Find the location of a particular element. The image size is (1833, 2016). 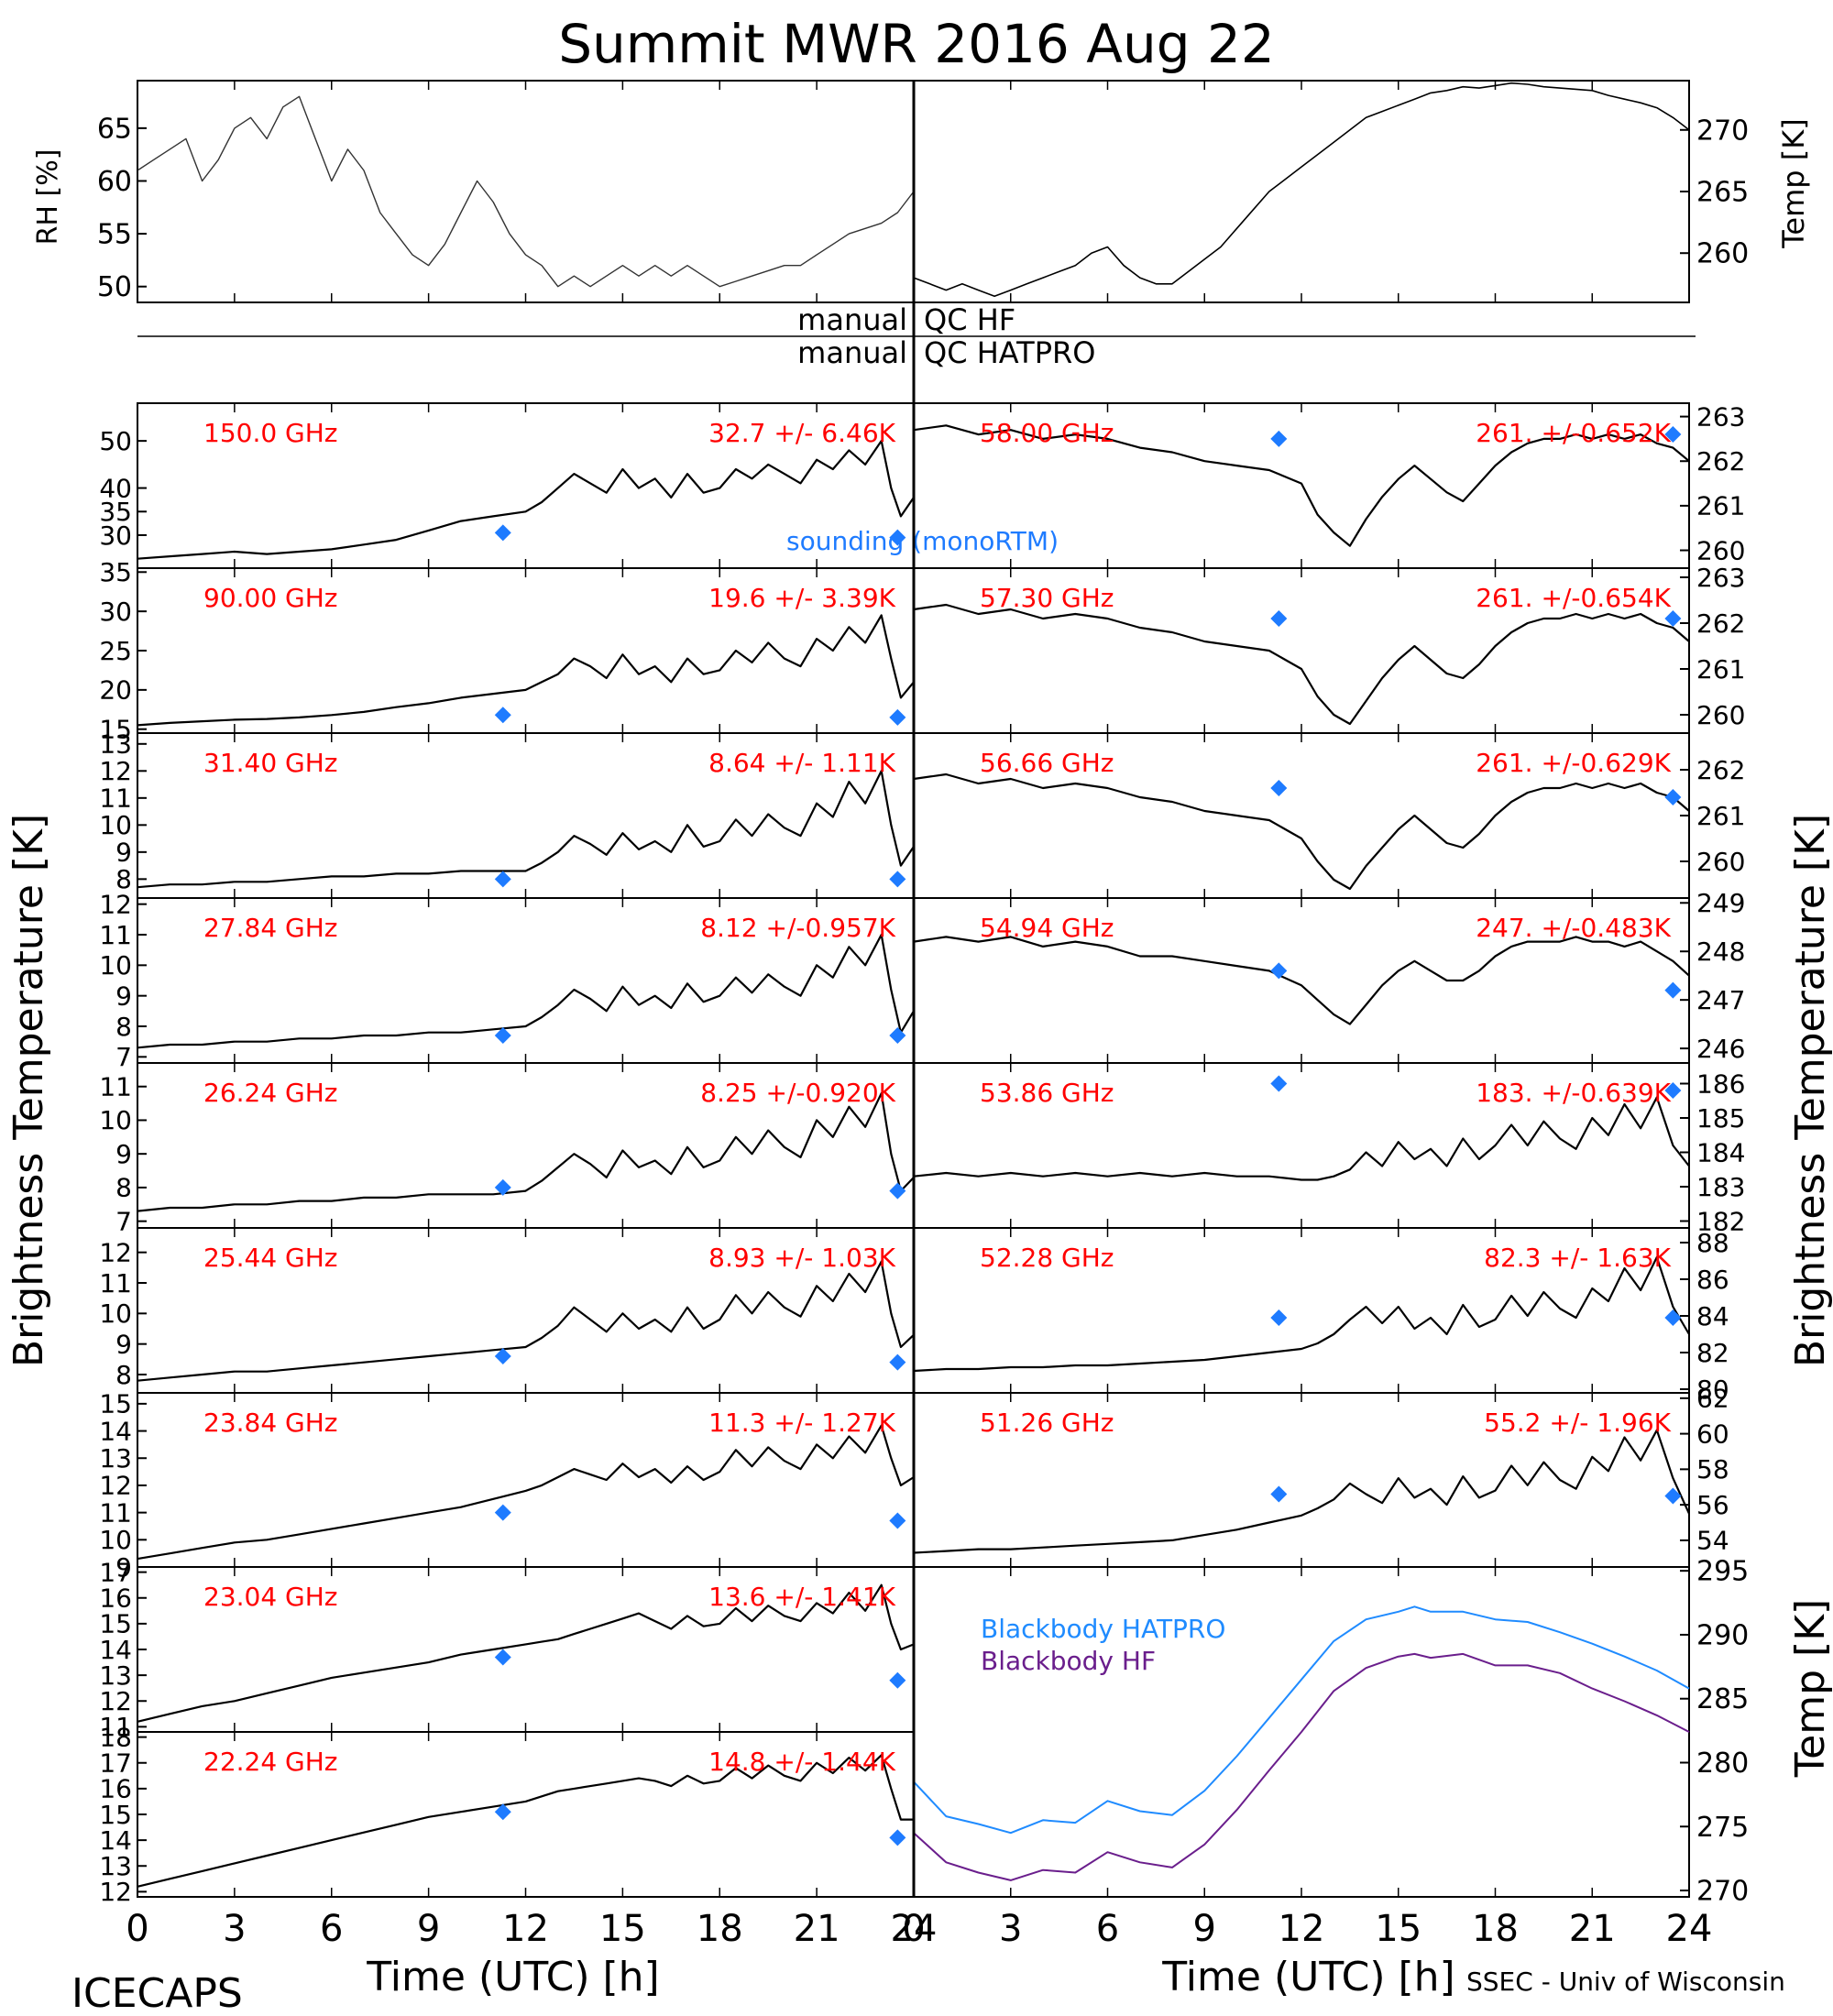

panel-right-58-00-freq-label: 58.00 GHz is located at coordinates (1047, 433).